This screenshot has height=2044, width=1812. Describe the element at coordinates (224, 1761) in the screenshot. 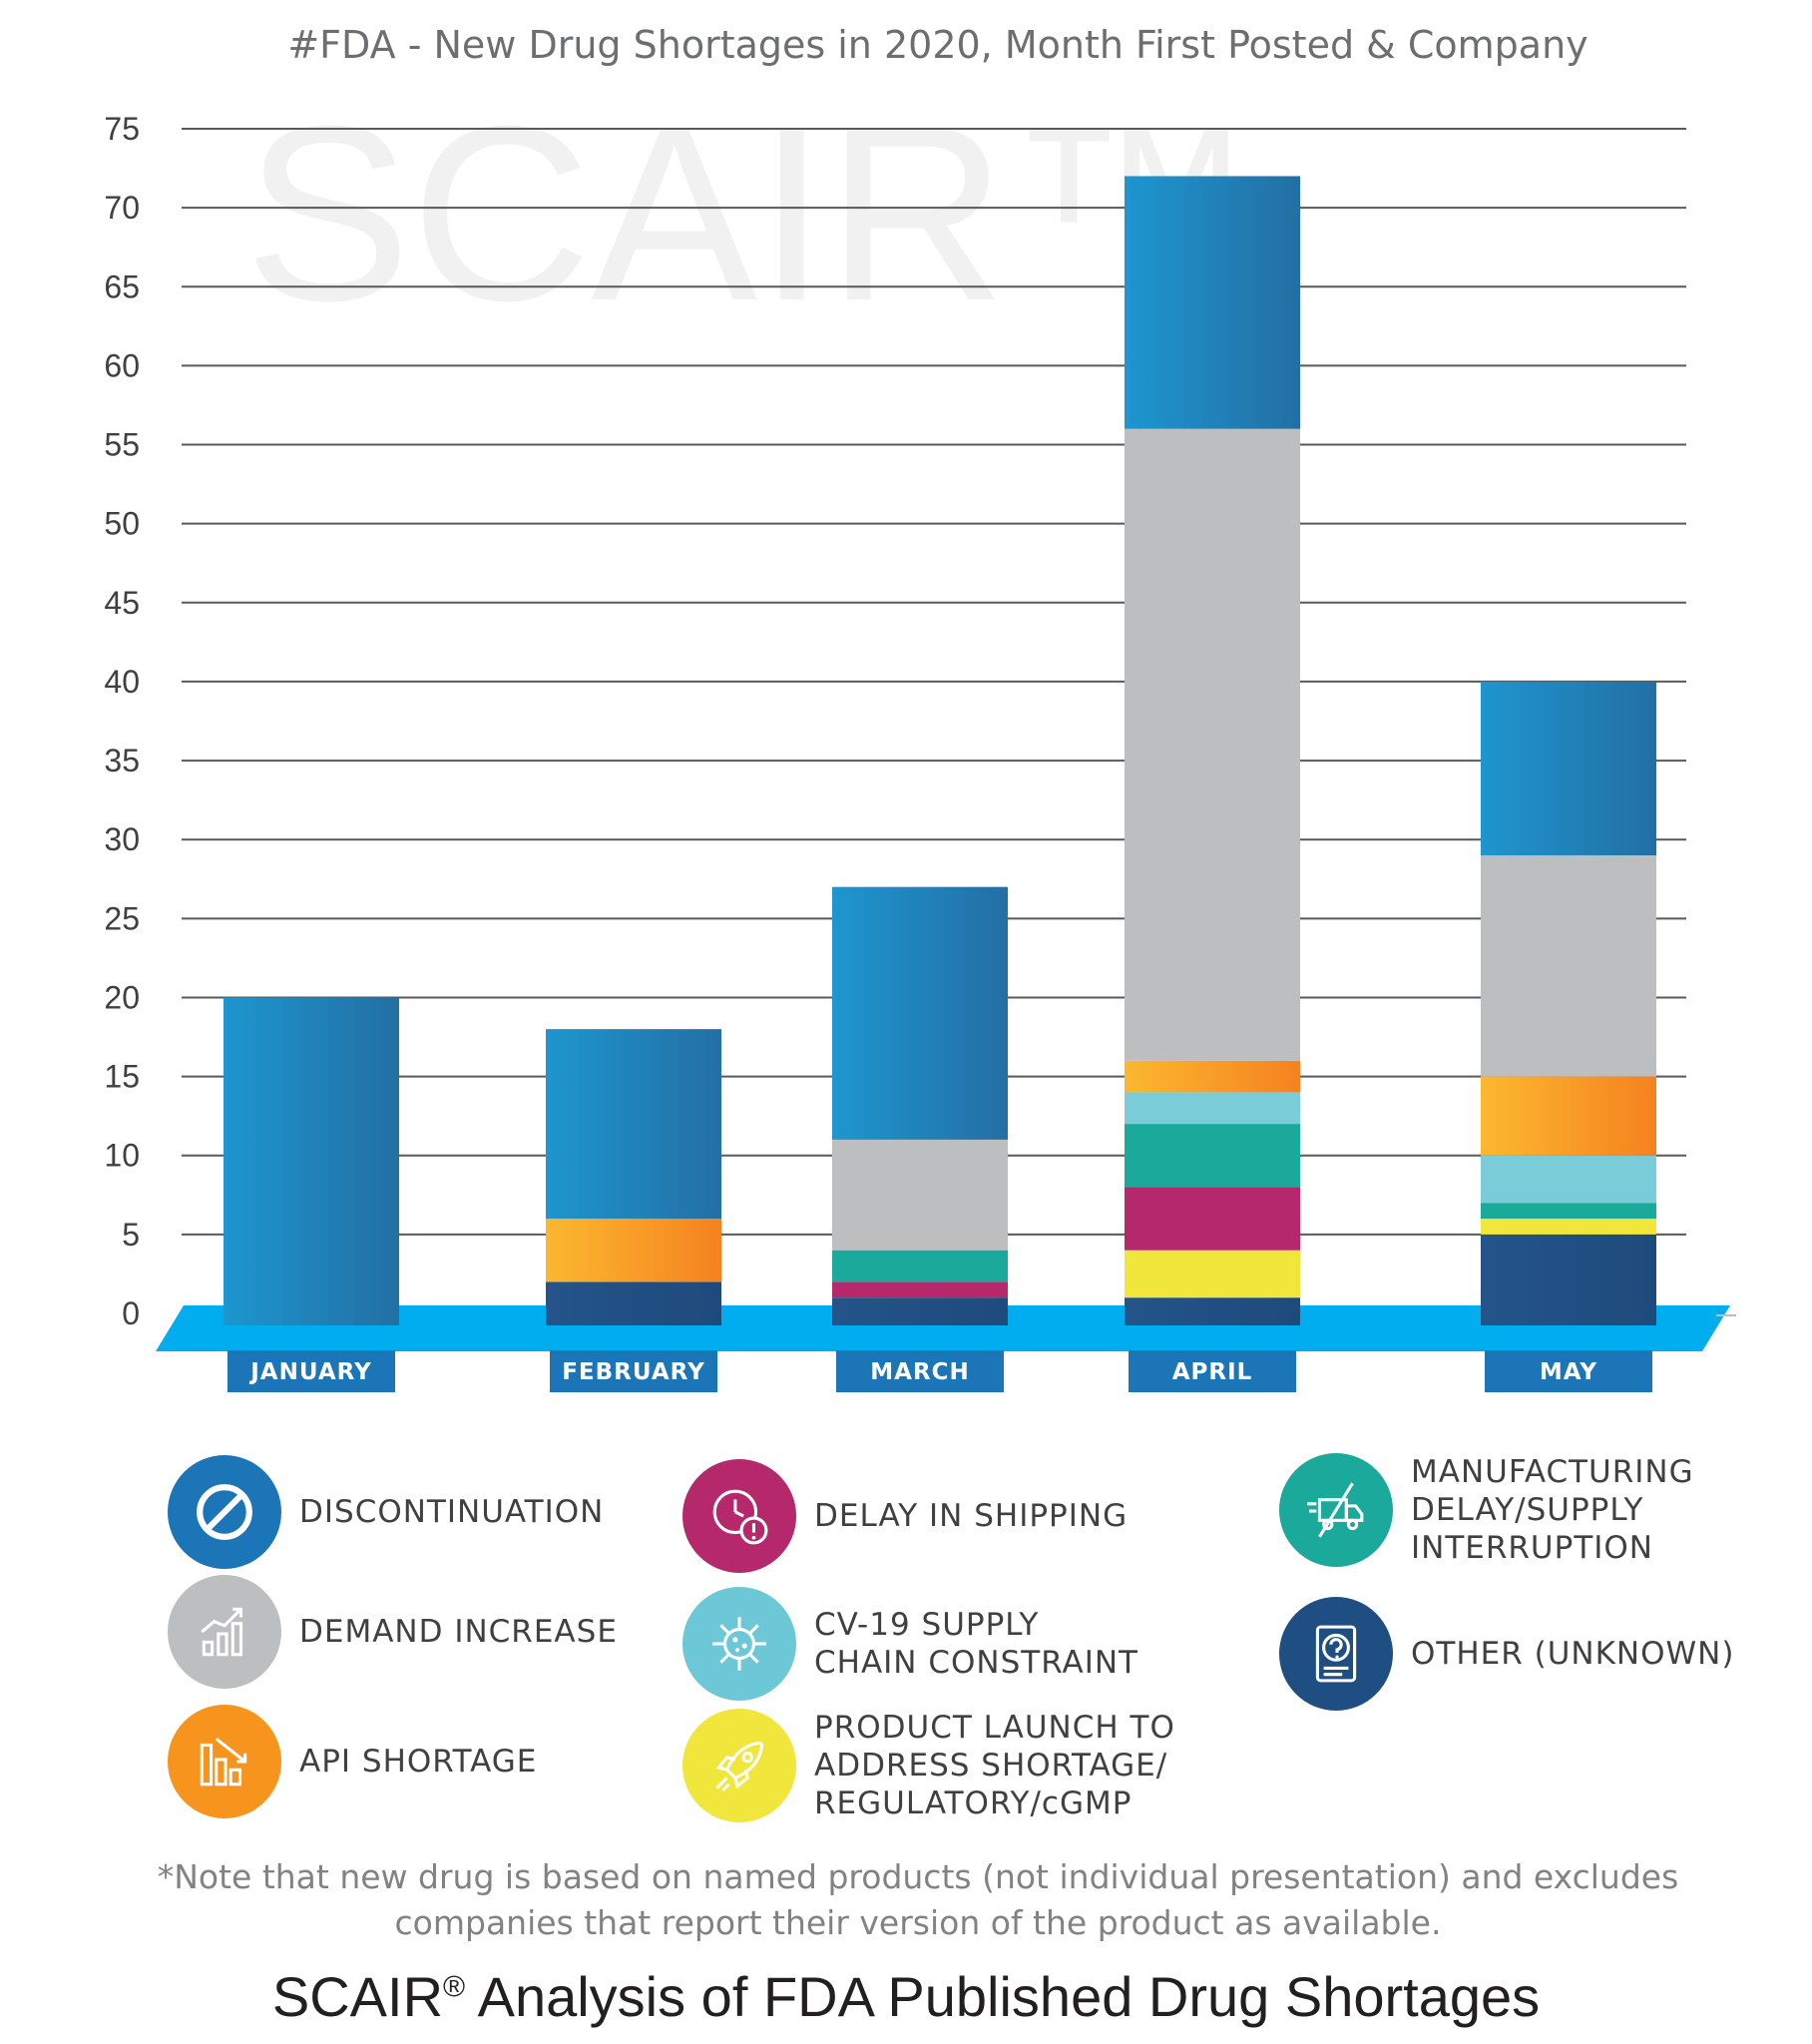

I see `falling-chart-icon` at that location.